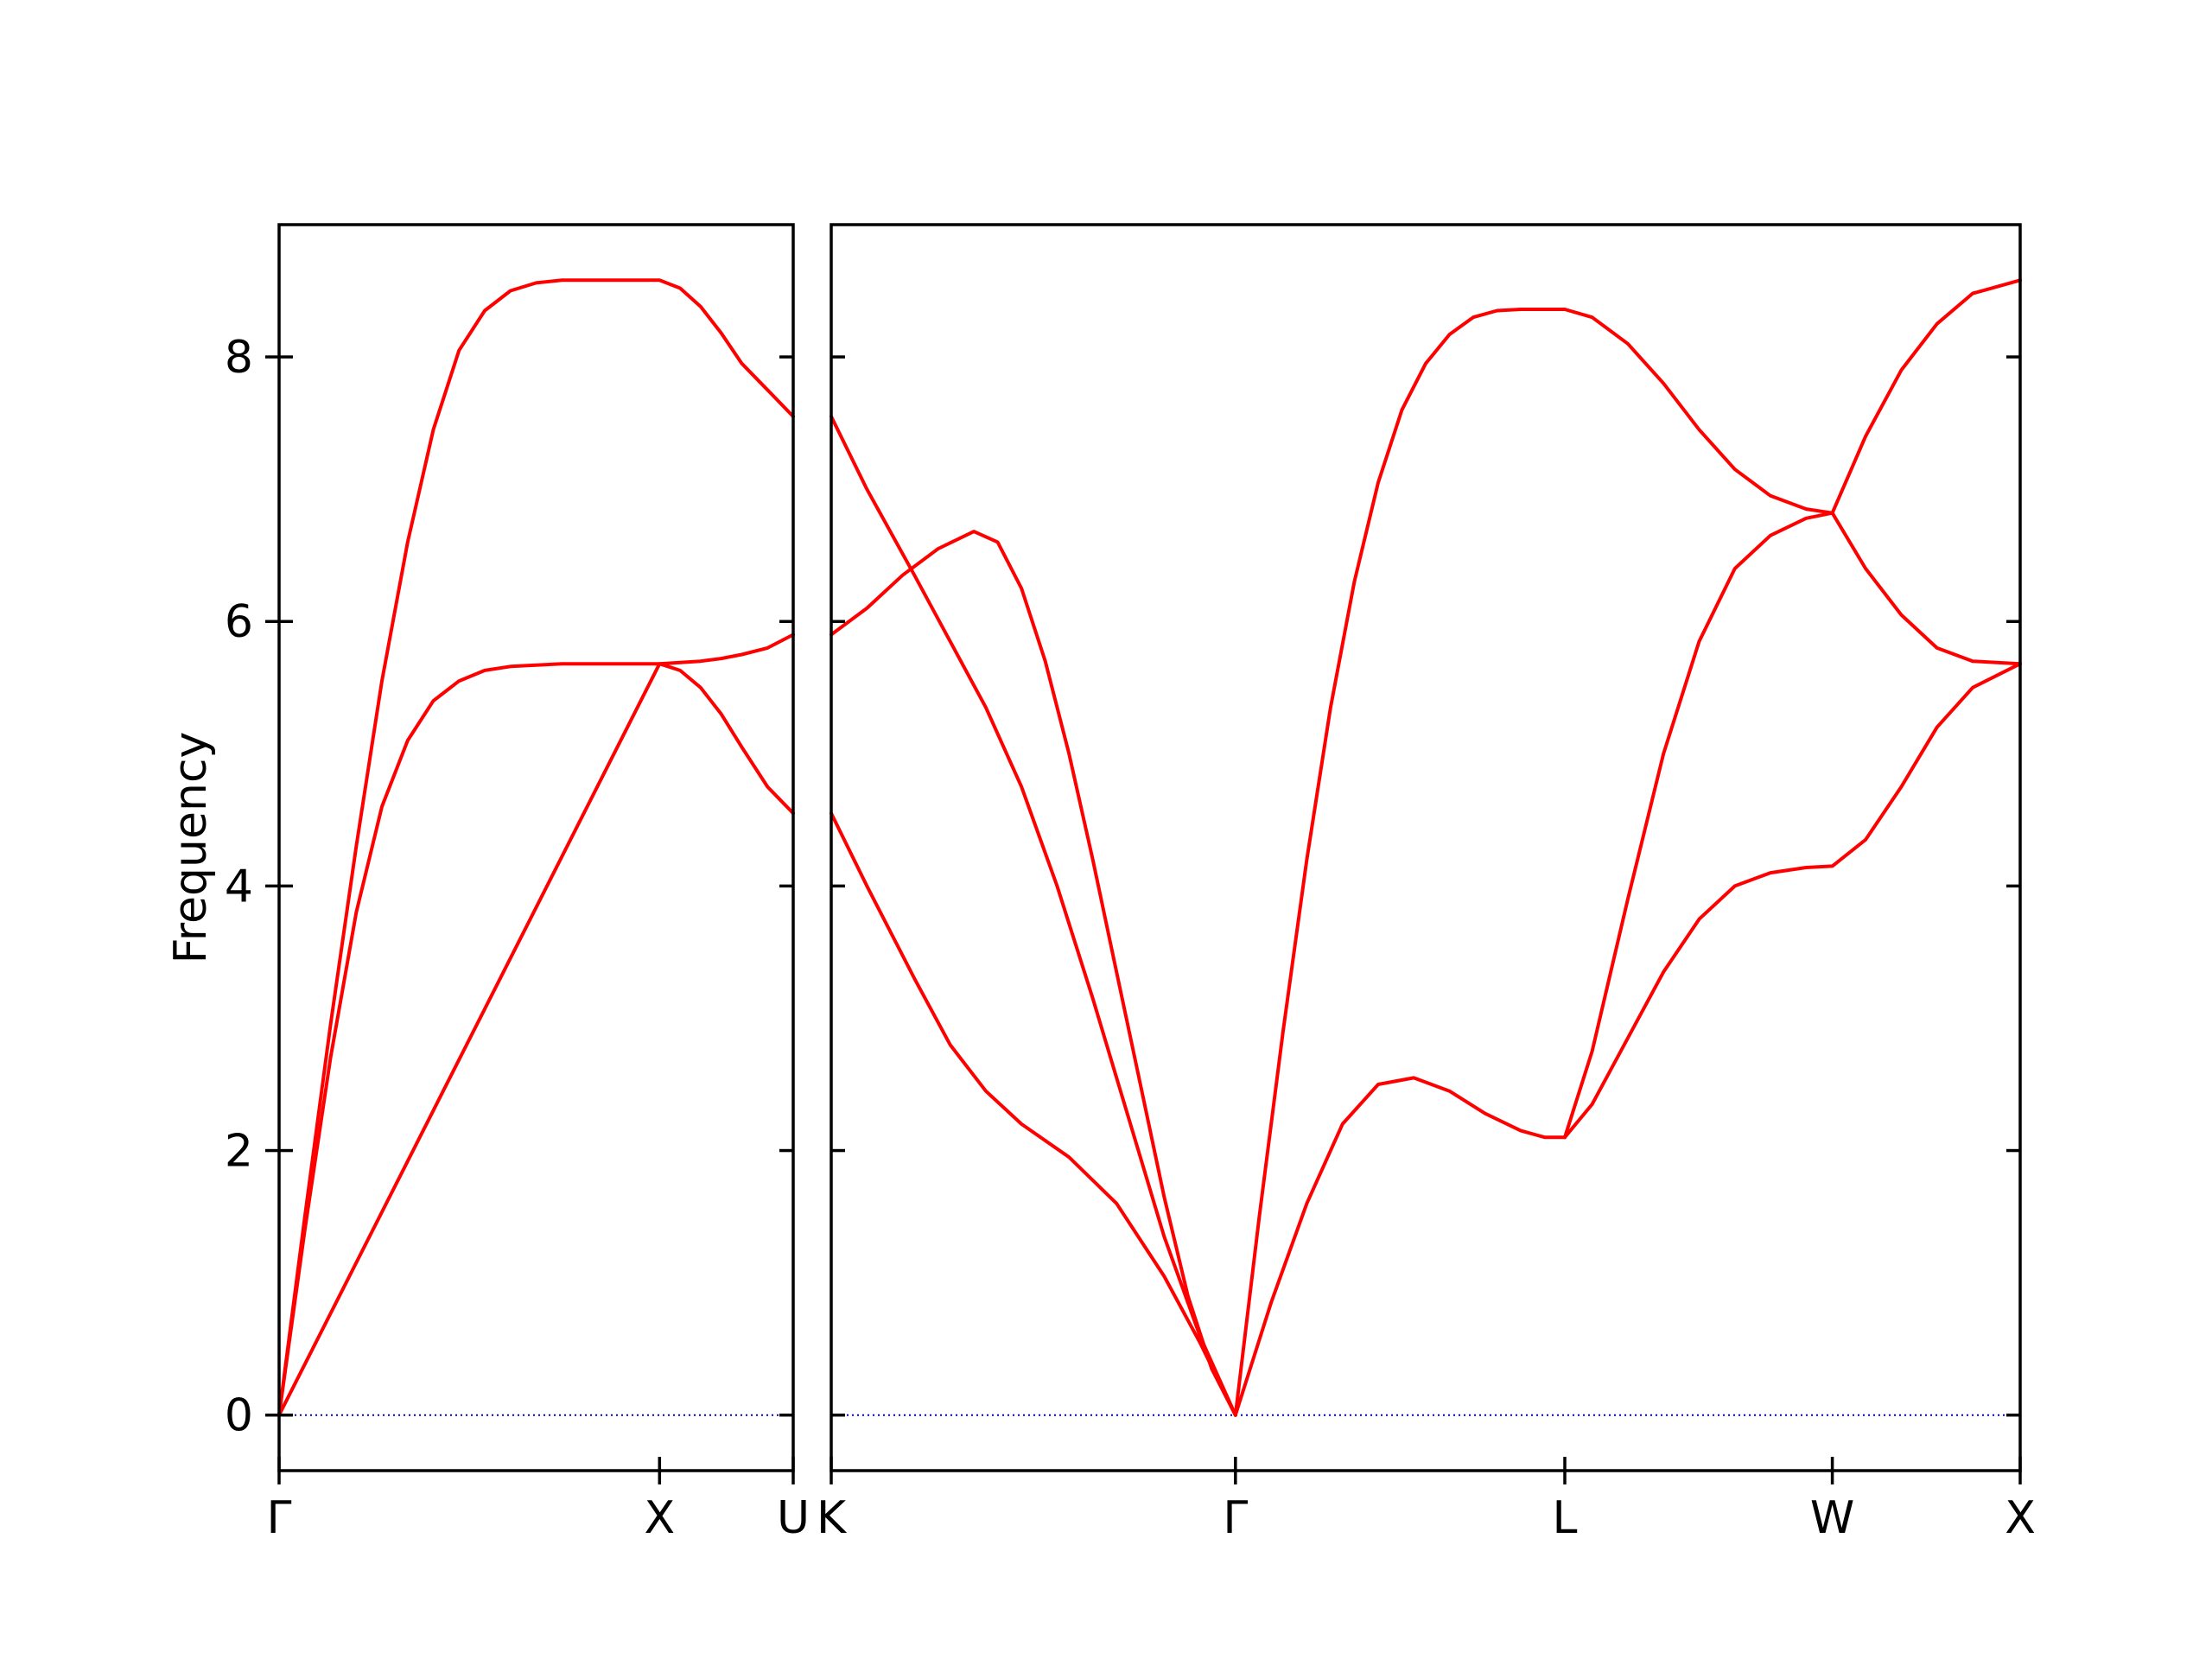 This screenshot has width=2212, height=1659. I want to click on x-tick-label: K, so click(832, 1518).